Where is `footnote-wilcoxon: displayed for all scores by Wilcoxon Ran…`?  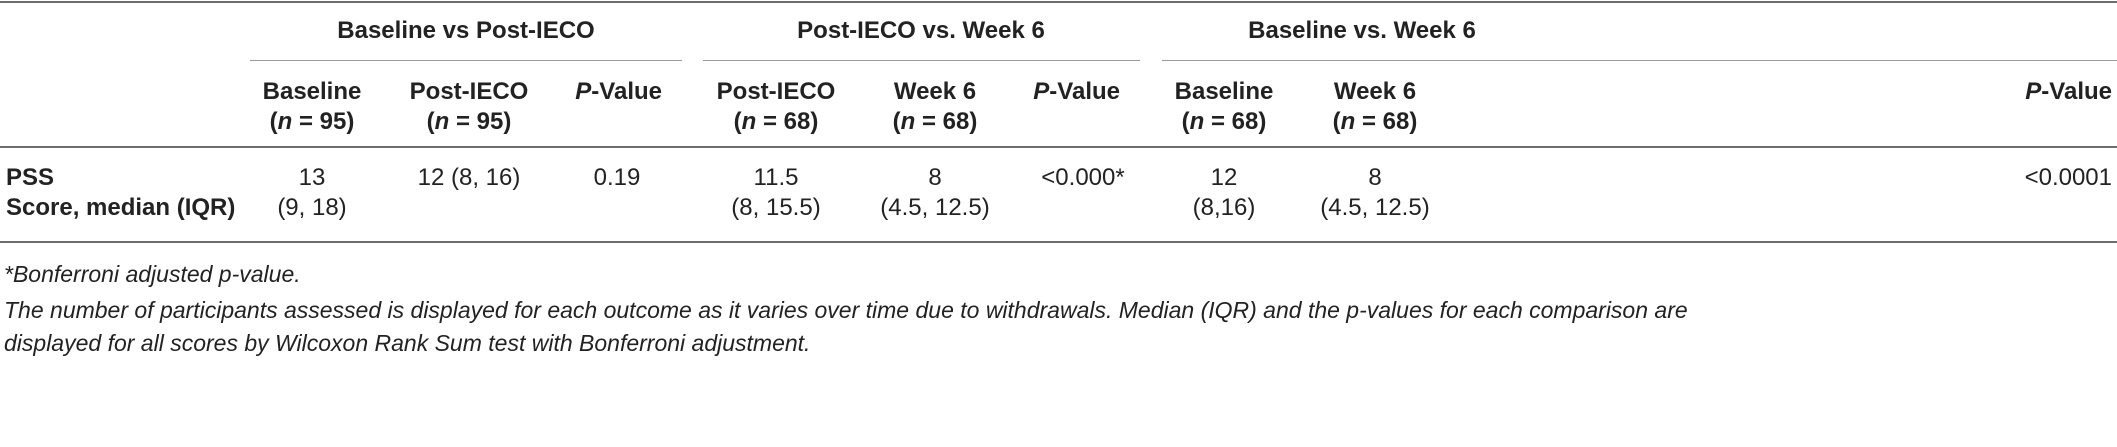 footnote-wilcoxon: displayed for all scores by Wilcoxon Ran… is located at coordinates (407, 343).